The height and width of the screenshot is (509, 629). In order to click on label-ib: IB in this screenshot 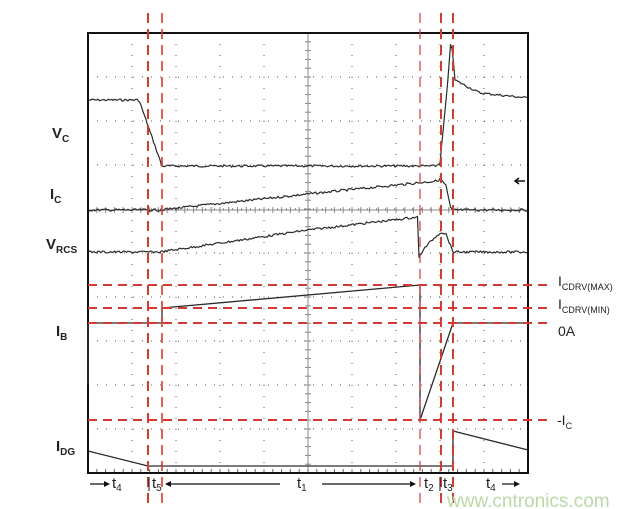, I will do `click(61, 333)`.